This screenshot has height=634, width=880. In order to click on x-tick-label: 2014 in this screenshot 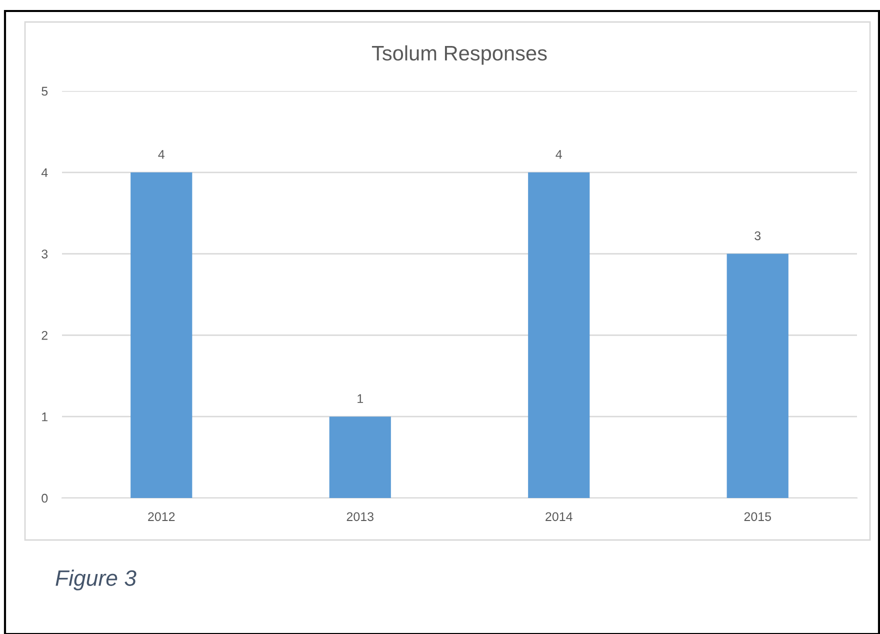, I will do `click(559, 517)`.